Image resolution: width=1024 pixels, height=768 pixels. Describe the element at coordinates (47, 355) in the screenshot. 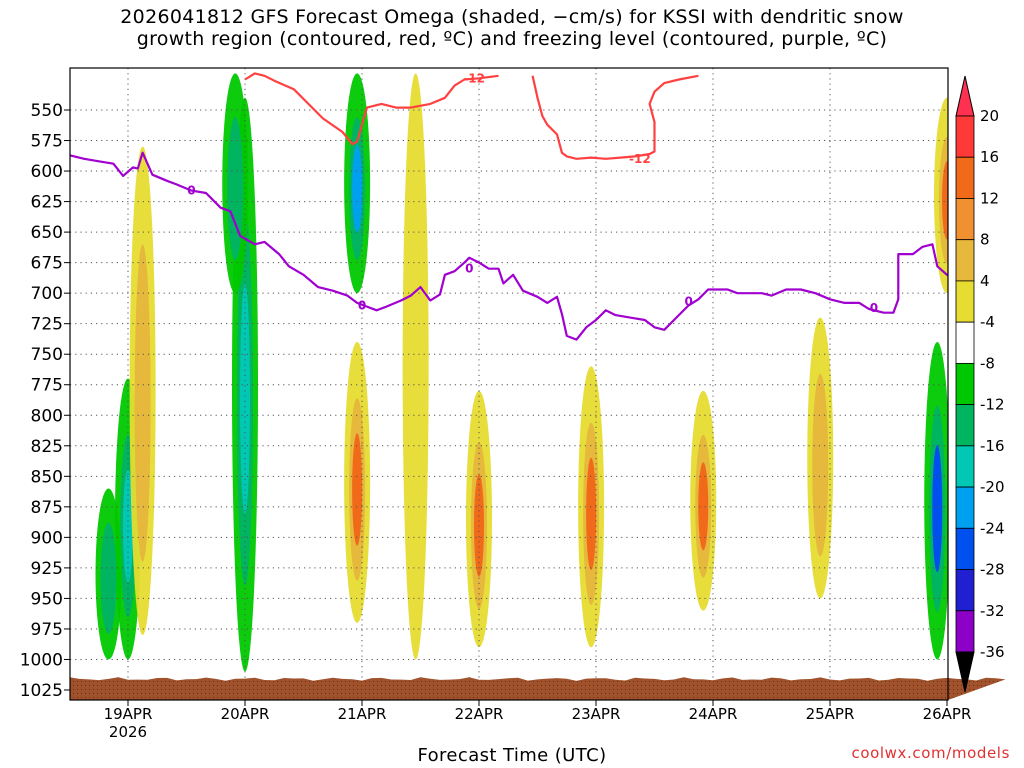

I see `y-tick-label: 750` at that location.